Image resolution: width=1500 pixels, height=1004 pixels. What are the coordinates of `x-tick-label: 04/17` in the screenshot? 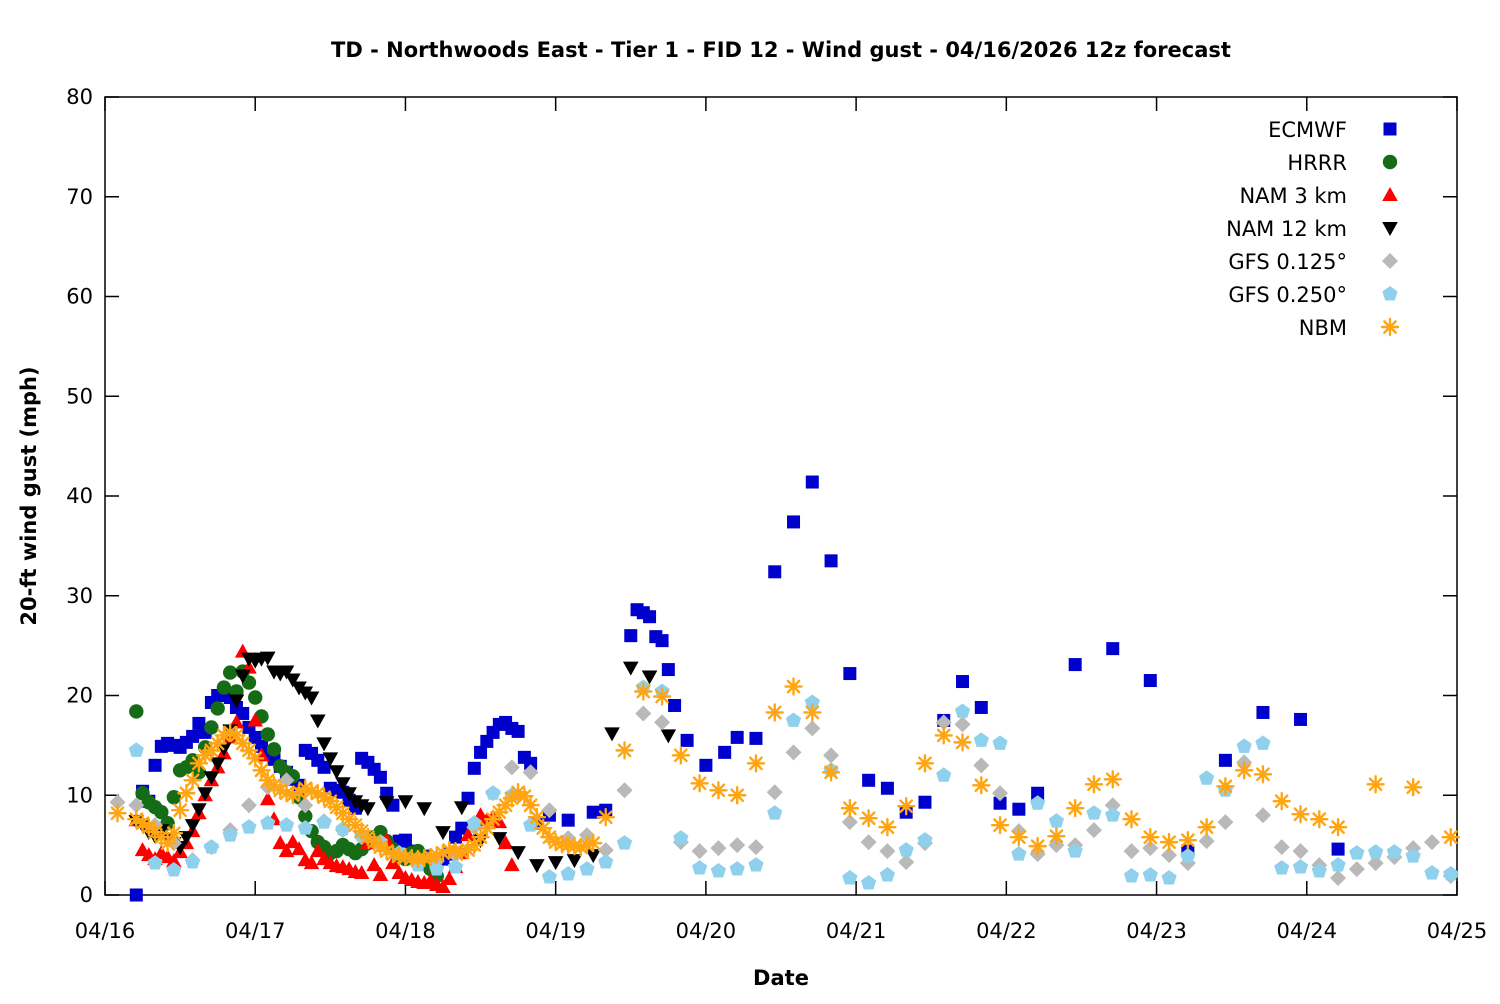 It's located at (255, 931).